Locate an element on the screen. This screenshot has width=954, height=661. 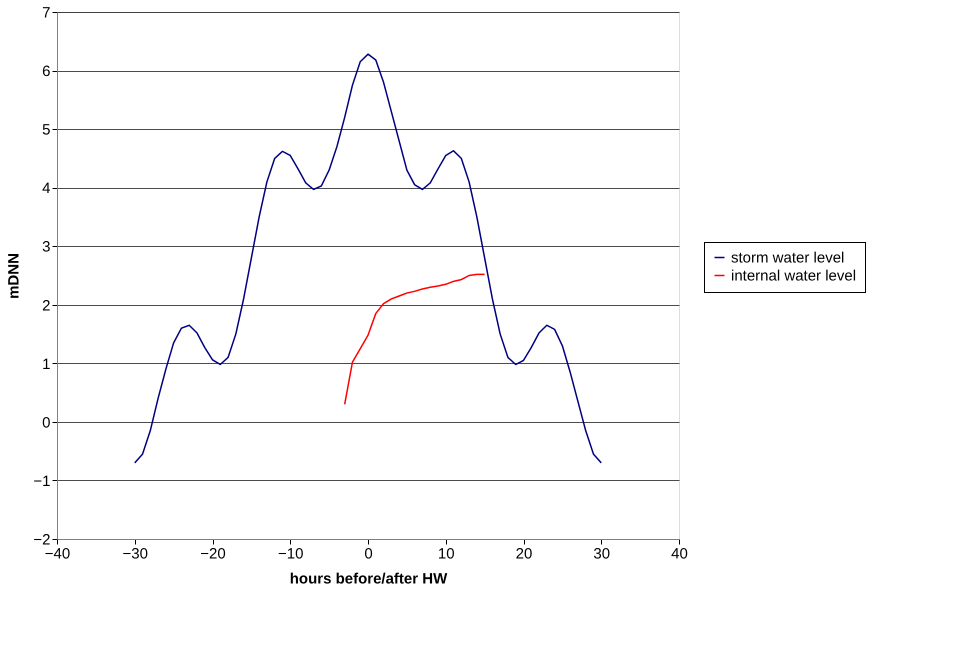
y-tick-label: 2 is located at coordinates (46, 305).